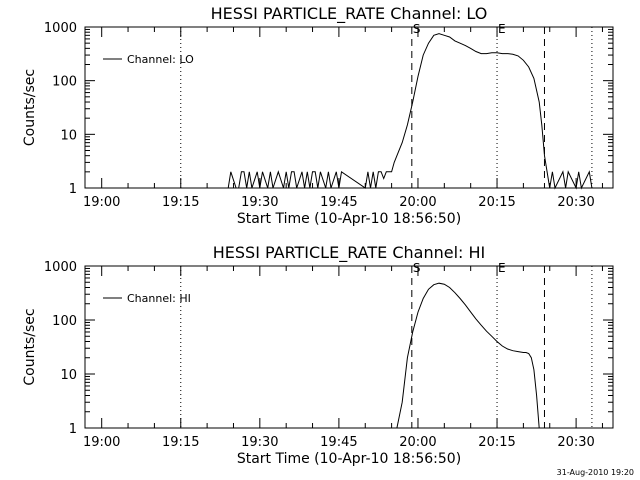 The height and width of the screenshot is (480, 640). What do you see at coordinates (159, 298) in the screenshot?
I see `legend-entry: Channel: HI` at bounding box center [159, 298].